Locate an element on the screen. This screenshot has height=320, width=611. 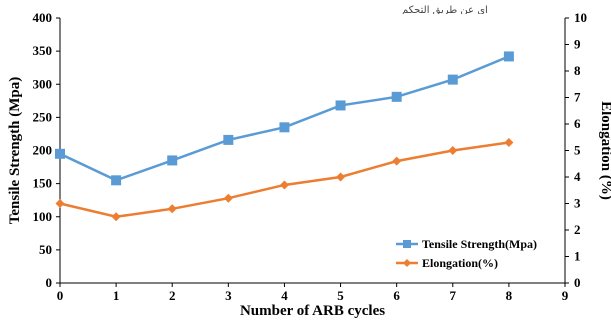
x-tick-label: 6 is located at coordinates (396, 295).